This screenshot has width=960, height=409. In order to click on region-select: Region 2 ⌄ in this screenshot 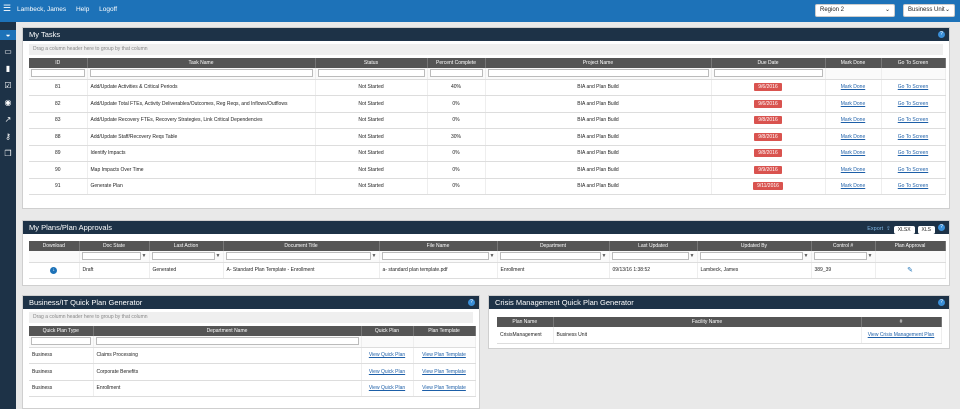, I will do `click(855, 10)`.